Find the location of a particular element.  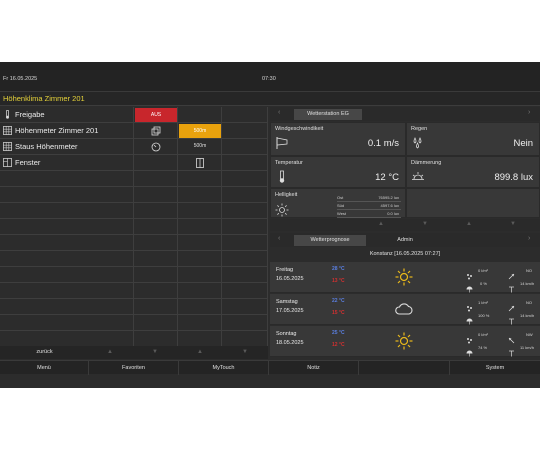

list-item-fenster: Fenster is located at coordinates (134, 163).